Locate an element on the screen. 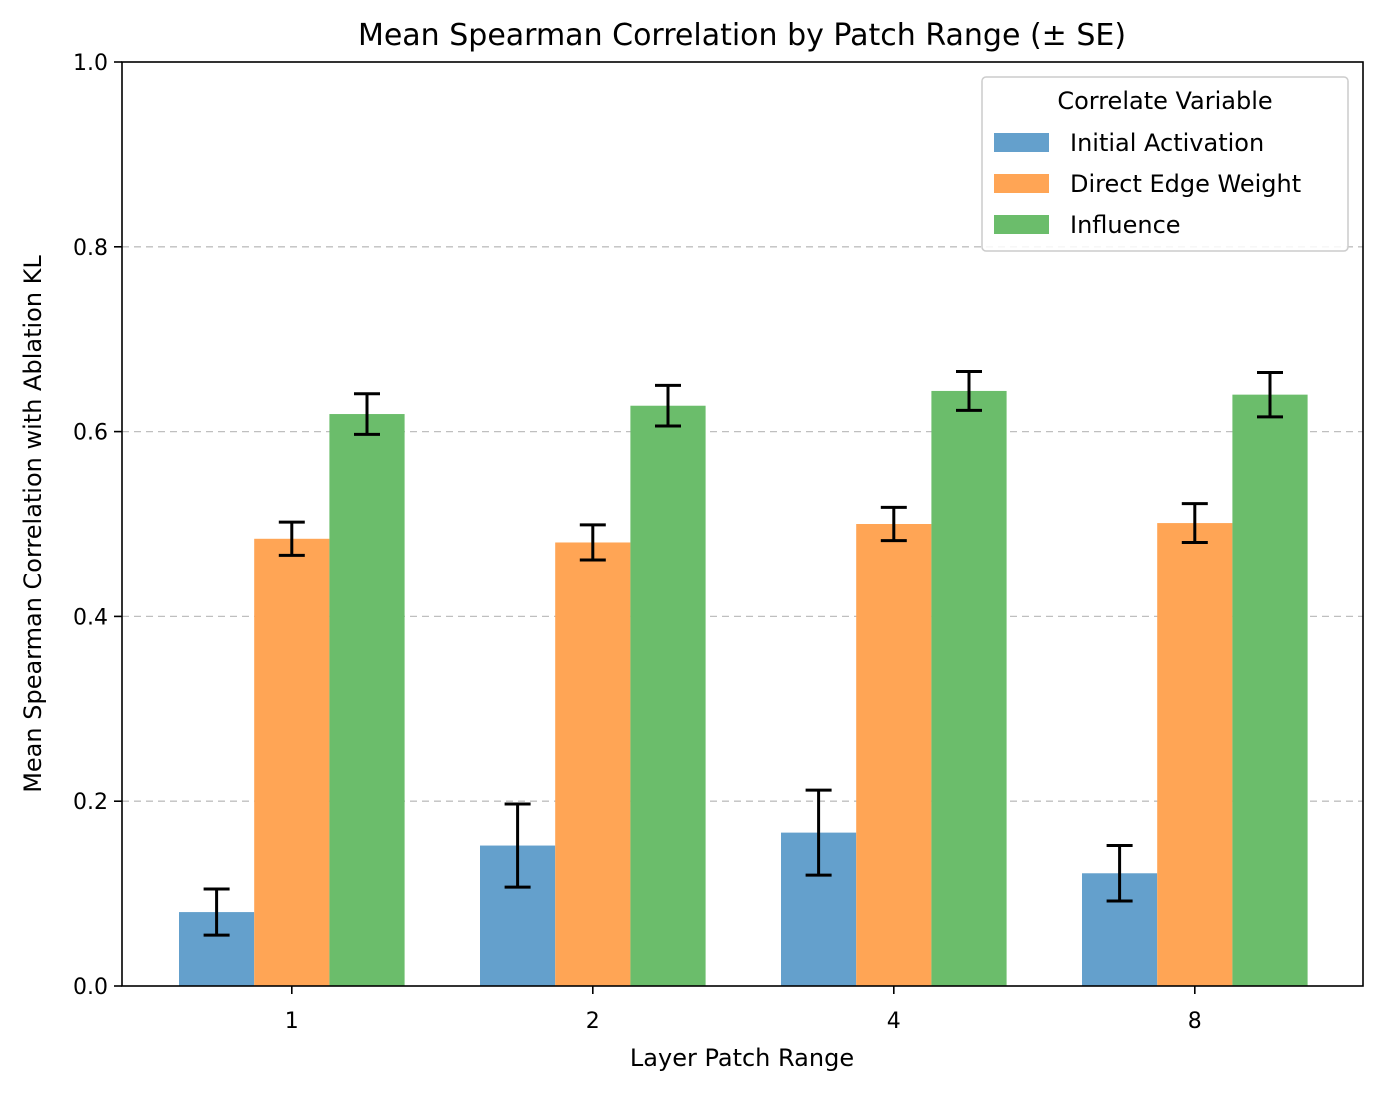  x-tick-label: 1 is located at coordinates (292, 1021).